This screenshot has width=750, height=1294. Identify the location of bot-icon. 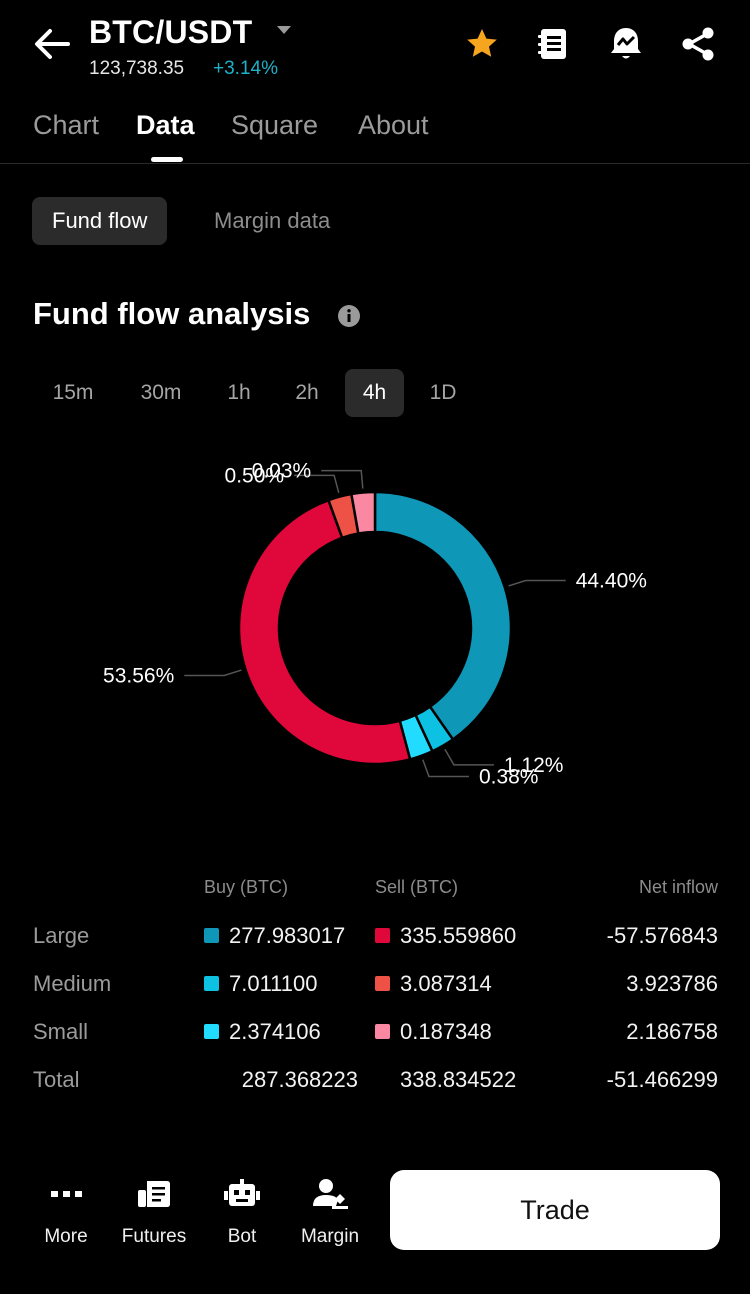
(242, 1192).